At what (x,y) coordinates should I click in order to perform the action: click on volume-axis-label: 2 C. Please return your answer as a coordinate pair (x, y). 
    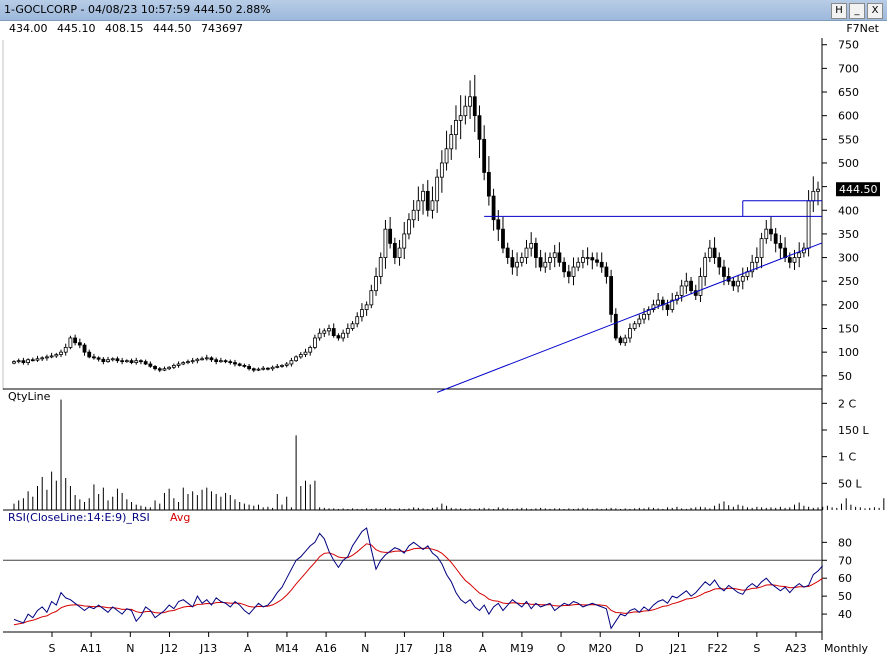
    Looking at the image, I should click on (847, 403).